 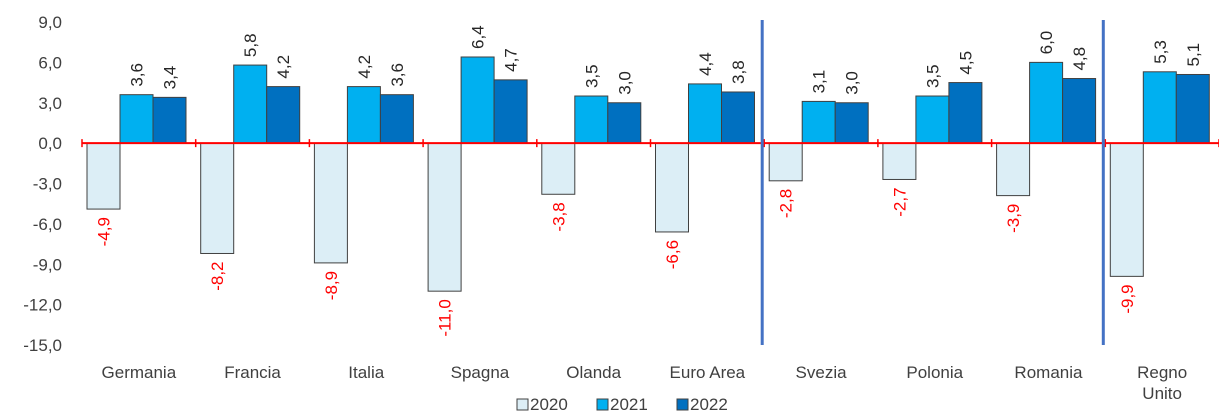 What do you see at coordinates (629, 403) in the screenshot?
I see `legend-label-2021: 2021` at bounding box center [629, 403].